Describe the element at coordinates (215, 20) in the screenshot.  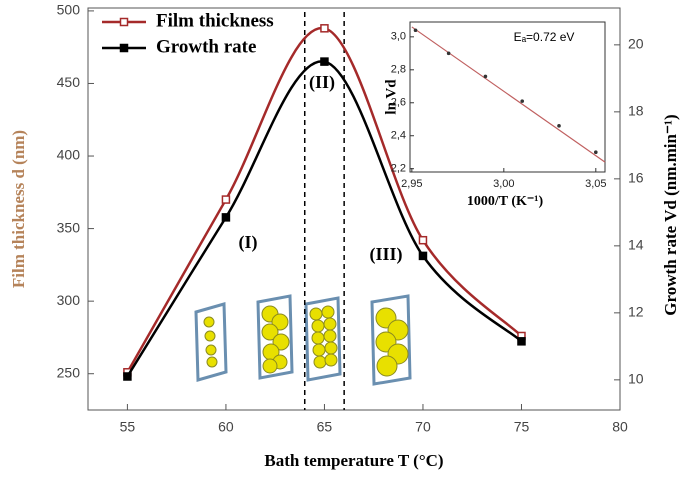
I see `legend-label: Film thickness` at that location.